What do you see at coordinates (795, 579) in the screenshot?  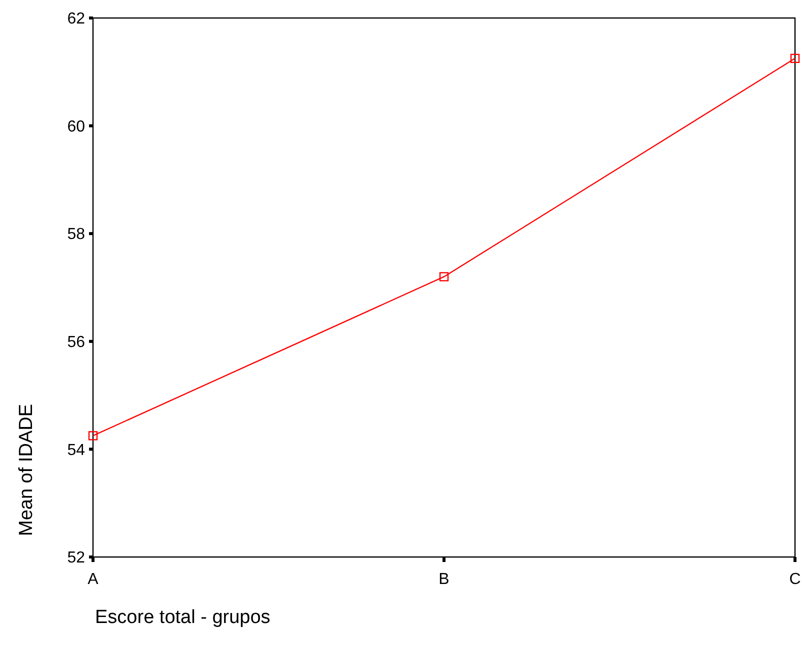 I see `x-tick-label: C` at bounding box center [795, 579].